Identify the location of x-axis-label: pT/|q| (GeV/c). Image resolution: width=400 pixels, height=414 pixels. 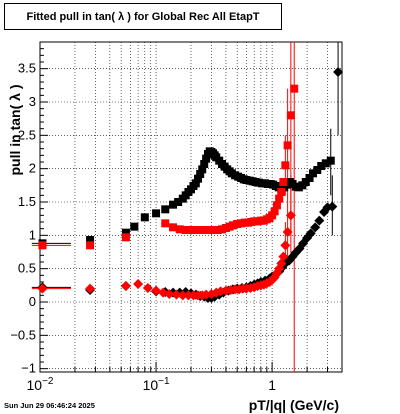
(294, 405).